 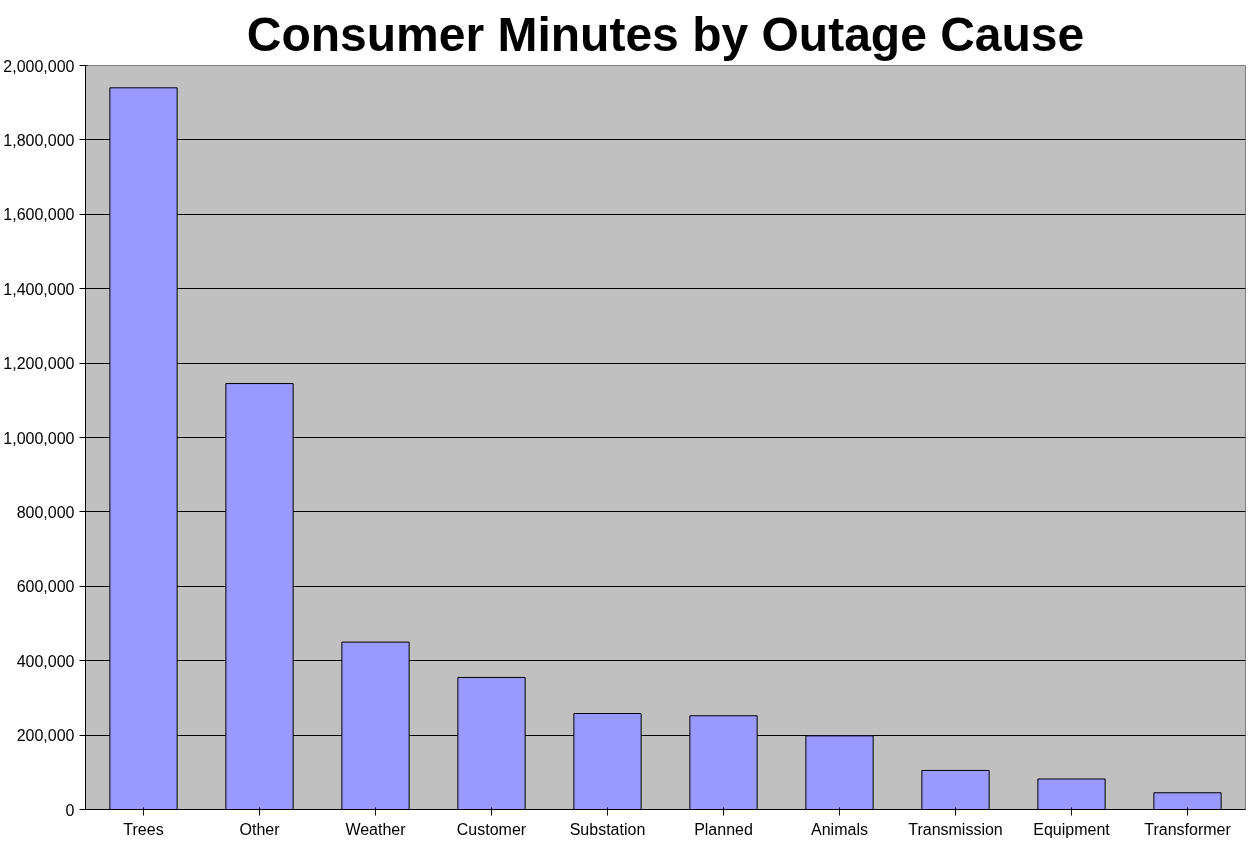 What do you see at coordinates (607, 829) in the screenshot?
I see `x-tick-label: Substation` at bounding box center [607, 829].